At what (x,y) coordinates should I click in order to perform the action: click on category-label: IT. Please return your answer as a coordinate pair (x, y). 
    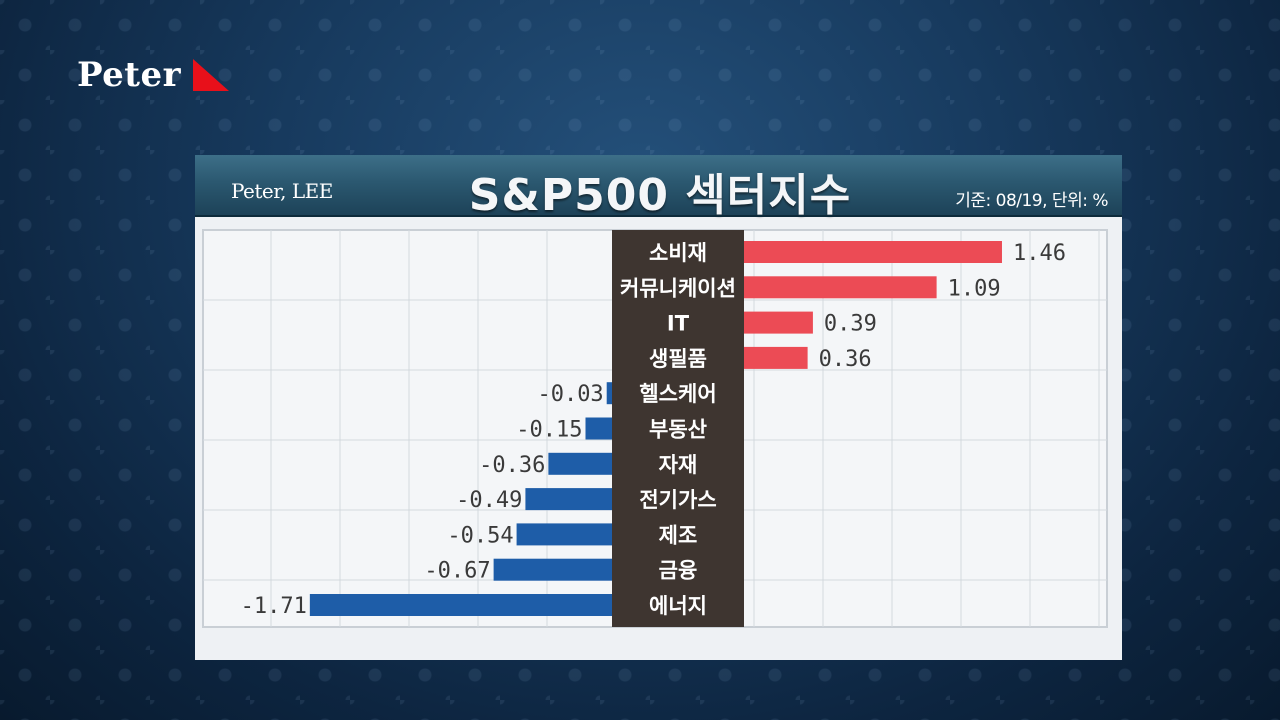
    Looking at the image, I should click on (678, 324).